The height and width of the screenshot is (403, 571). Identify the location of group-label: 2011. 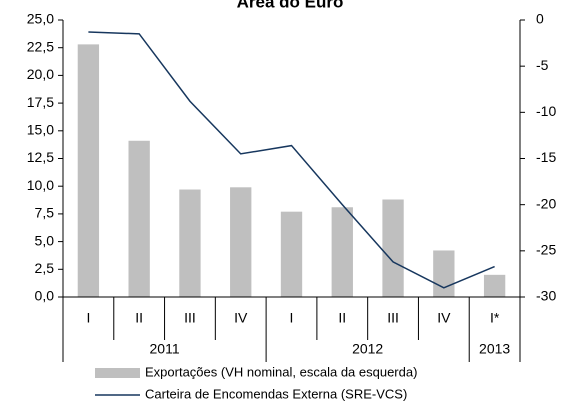
(165, 349).